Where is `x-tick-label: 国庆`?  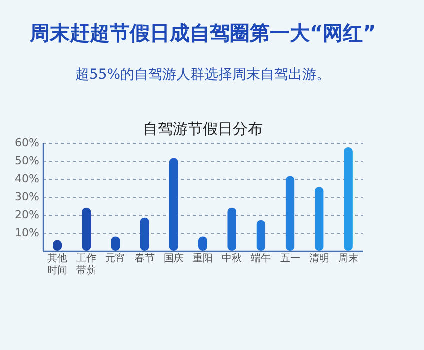
x-tick-label: 国庆 is located at coordinates (174, 258).